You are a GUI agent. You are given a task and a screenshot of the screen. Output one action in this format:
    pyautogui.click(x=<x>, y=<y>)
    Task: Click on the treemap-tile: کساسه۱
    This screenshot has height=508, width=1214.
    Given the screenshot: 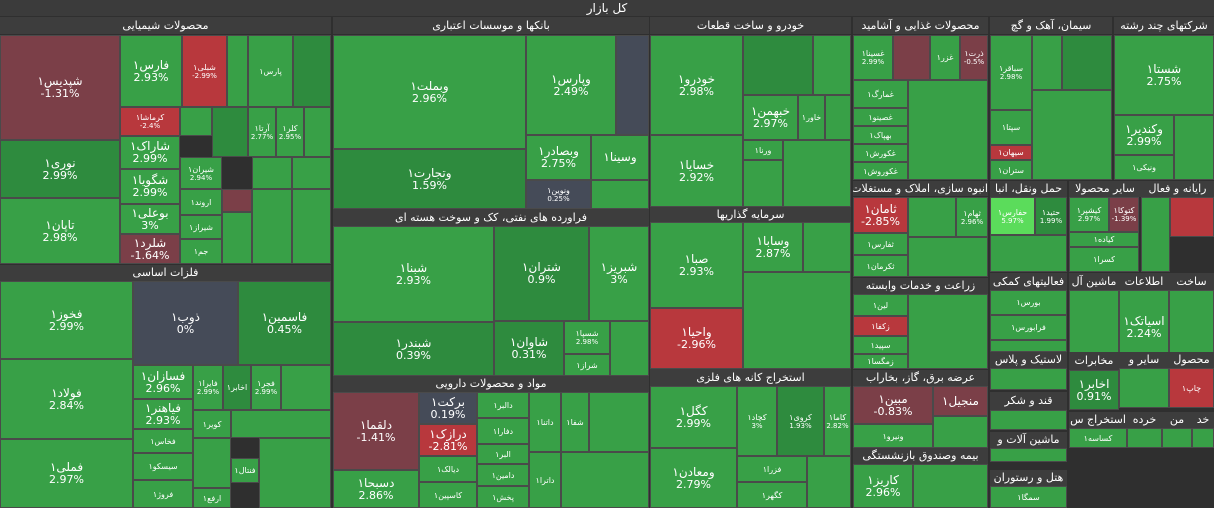 What is the action you would take?
    pyautogui.click(x=1098, y=438)
    